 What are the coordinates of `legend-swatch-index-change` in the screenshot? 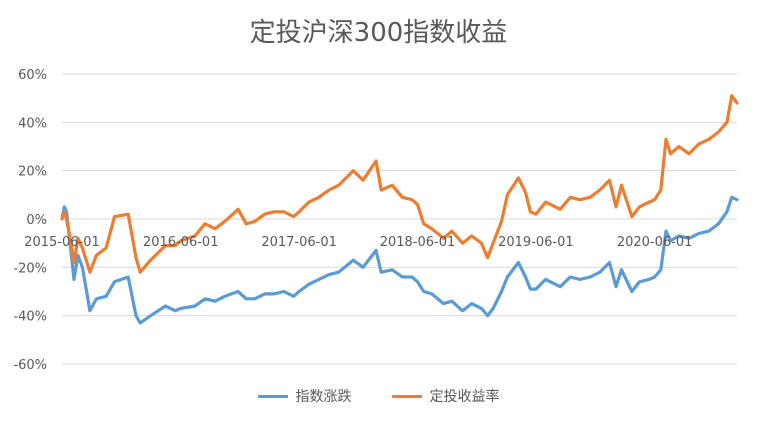 It's located at (272, 396).